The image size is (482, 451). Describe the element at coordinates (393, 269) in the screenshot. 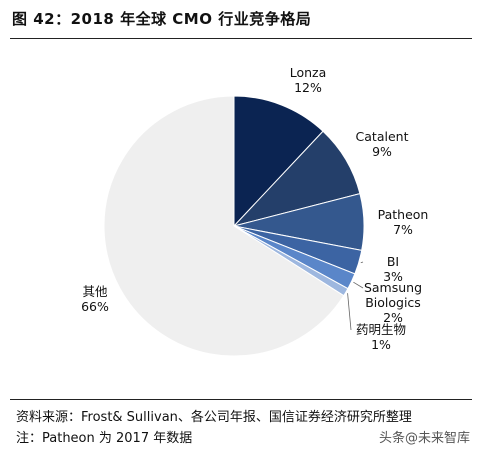

I see `slice-label-4: BI 3%` at that location.